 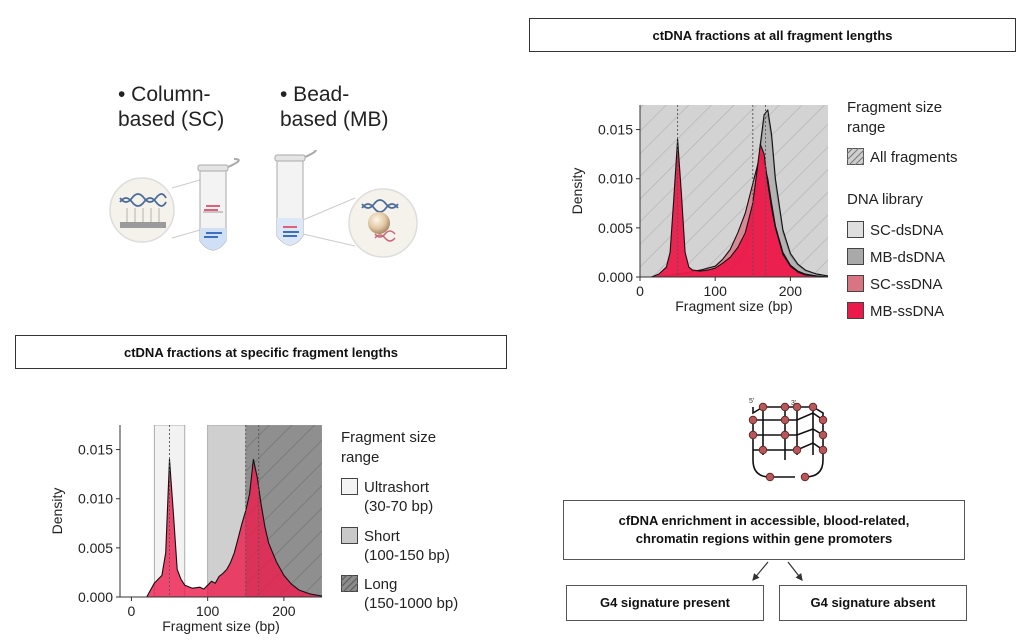 What do you see at coordinates (895, 107) in the screenshot?
I see `top-legend-range-title-line1: Fragment size` at bounding box center [895, 107].